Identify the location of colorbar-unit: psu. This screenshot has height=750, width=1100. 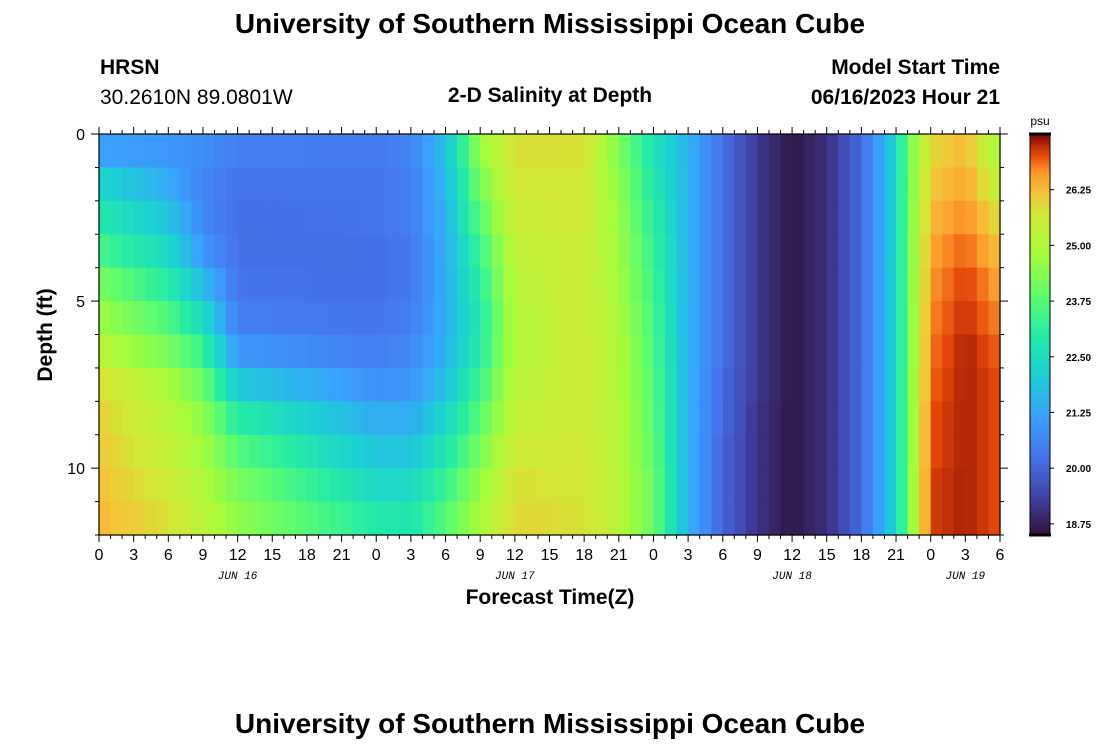
(1039, 121).